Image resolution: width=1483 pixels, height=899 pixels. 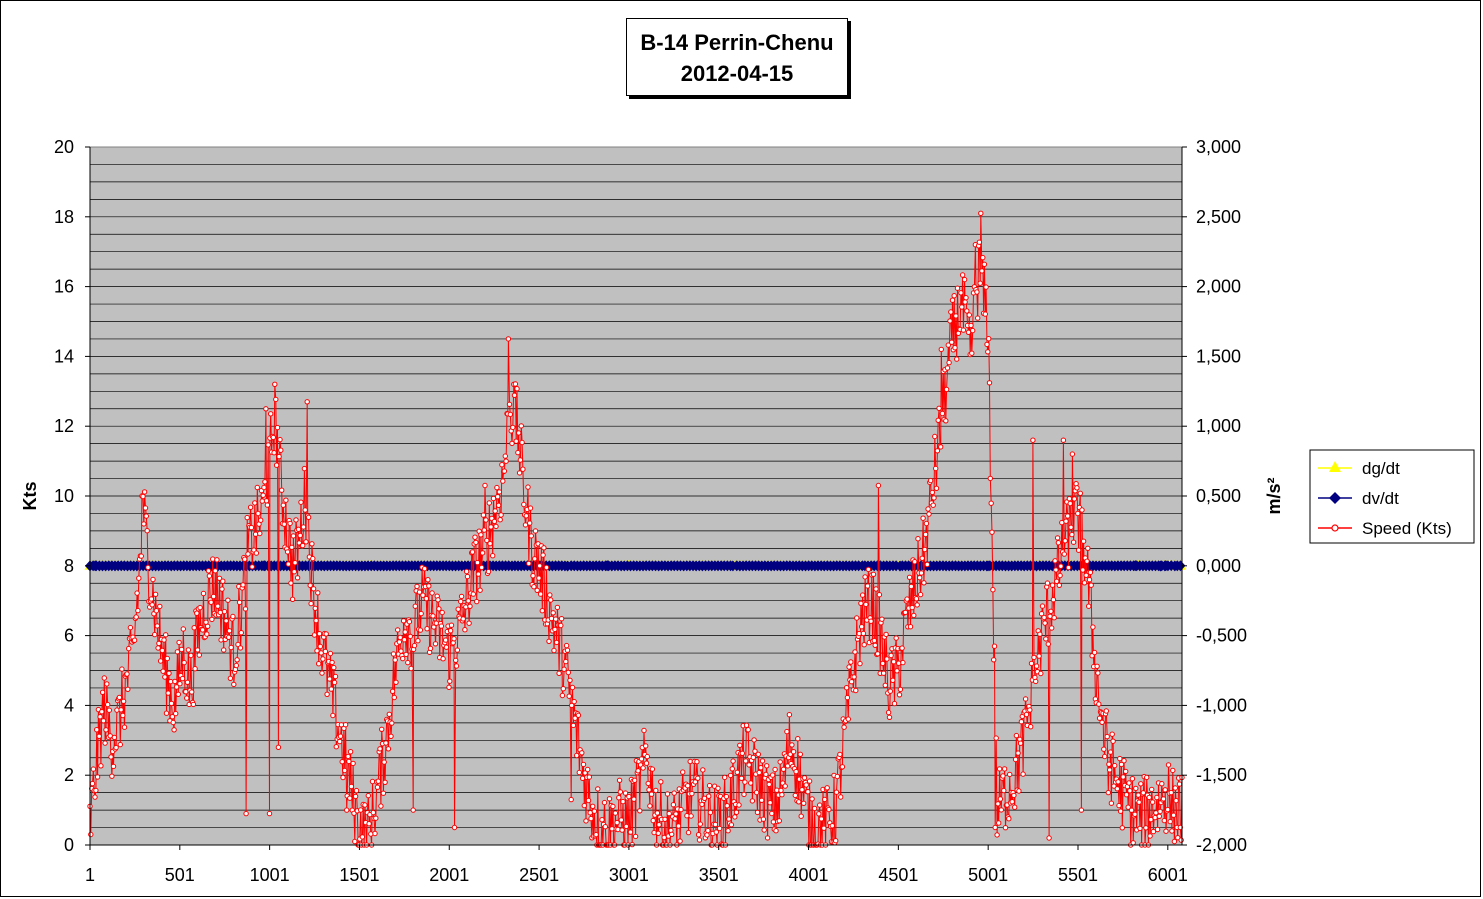 I want to click on y-axis-left-title: Kts, so click(x=30, y=495).